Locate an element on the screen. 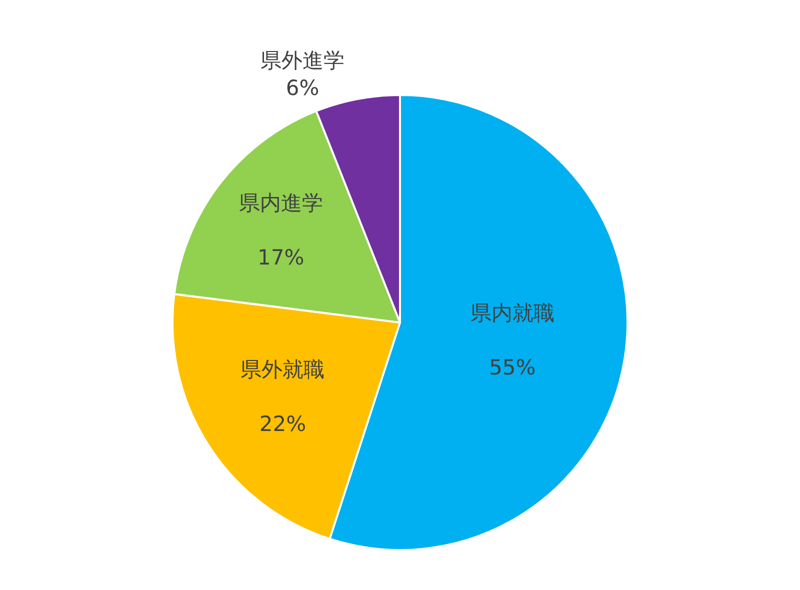 The image size is (800, 590). slice-label: 県内進学 is located at coordinates (280, 202).